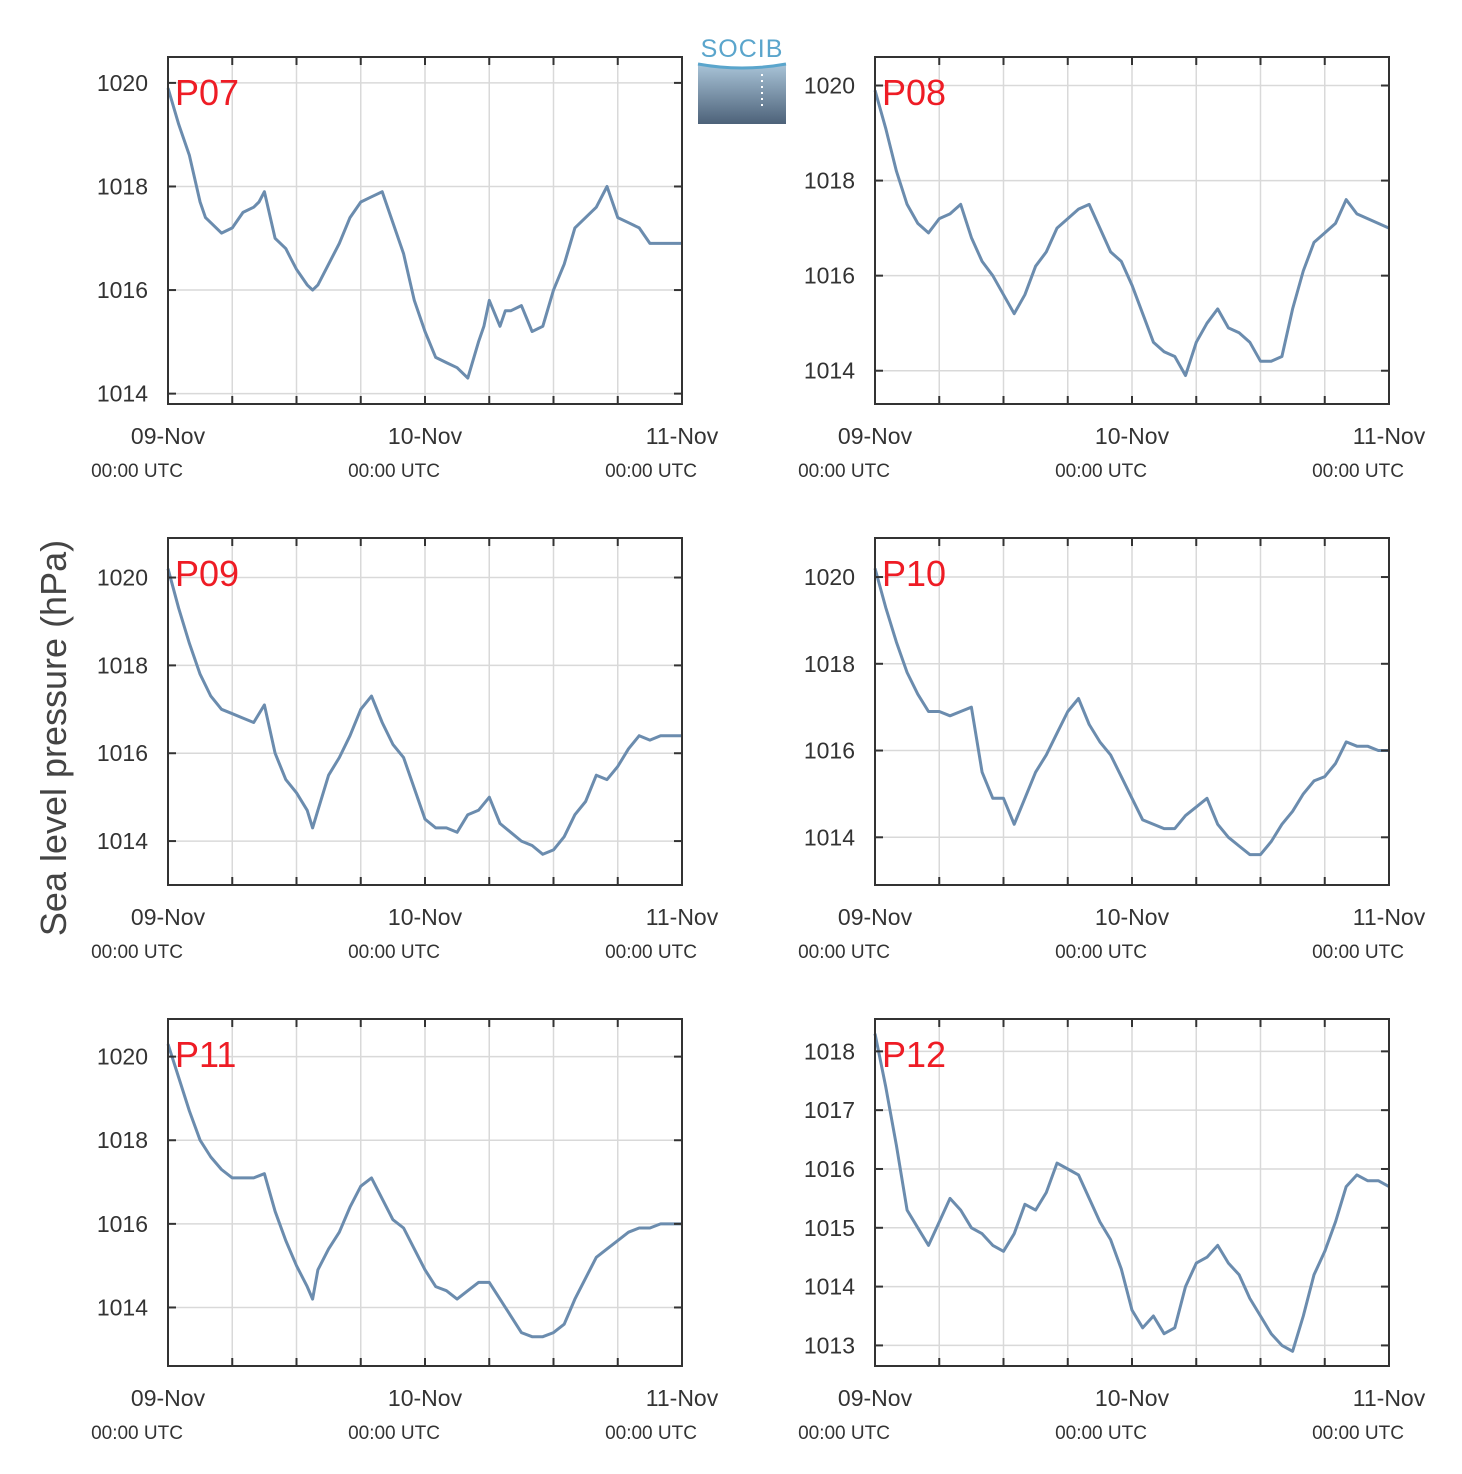 This screenshot has height=1474, width=1462. Describe the element at coordinates (742, 49) in the screenshot. I see `socib-logo-text: SOCIB` at that location.